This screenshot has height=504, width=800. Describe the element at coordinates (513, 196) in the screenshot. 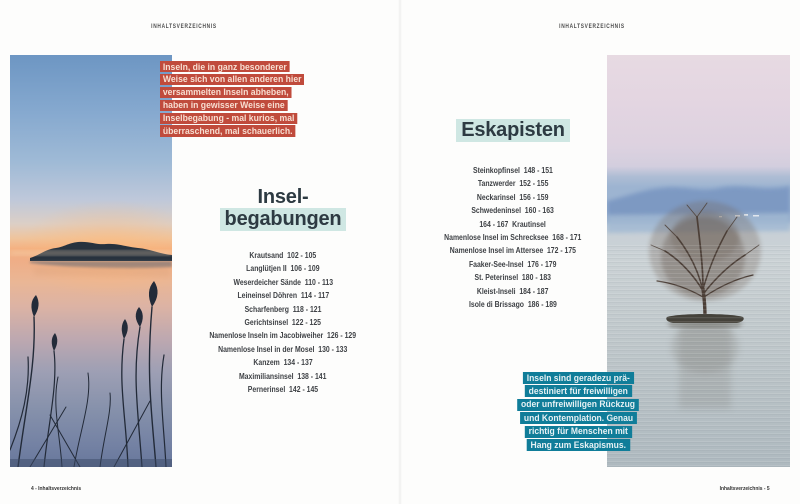

I see `toc-entry: Neckarinsel 156 - 159` at that location.